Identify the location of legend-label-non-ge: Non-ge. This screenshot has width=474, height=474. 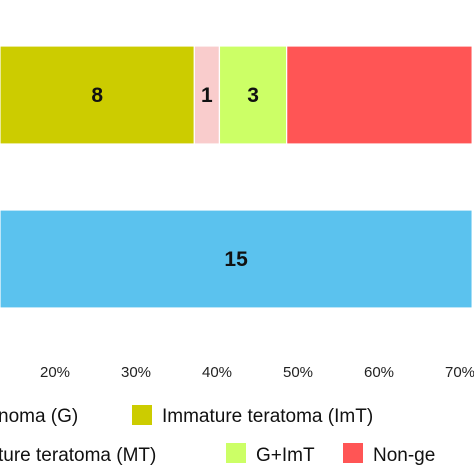
(404, 455).